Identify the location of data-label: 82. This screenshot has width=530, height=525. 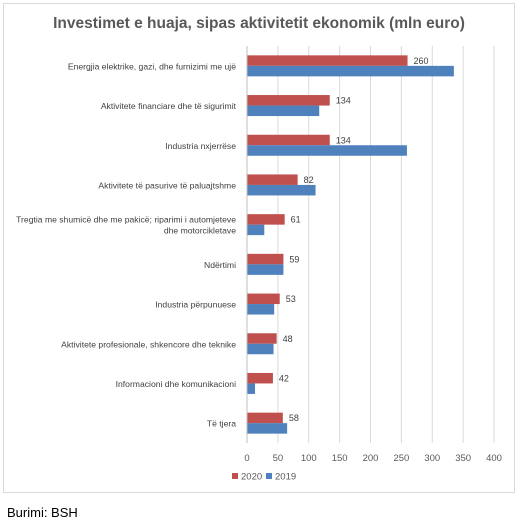
(309, 180).